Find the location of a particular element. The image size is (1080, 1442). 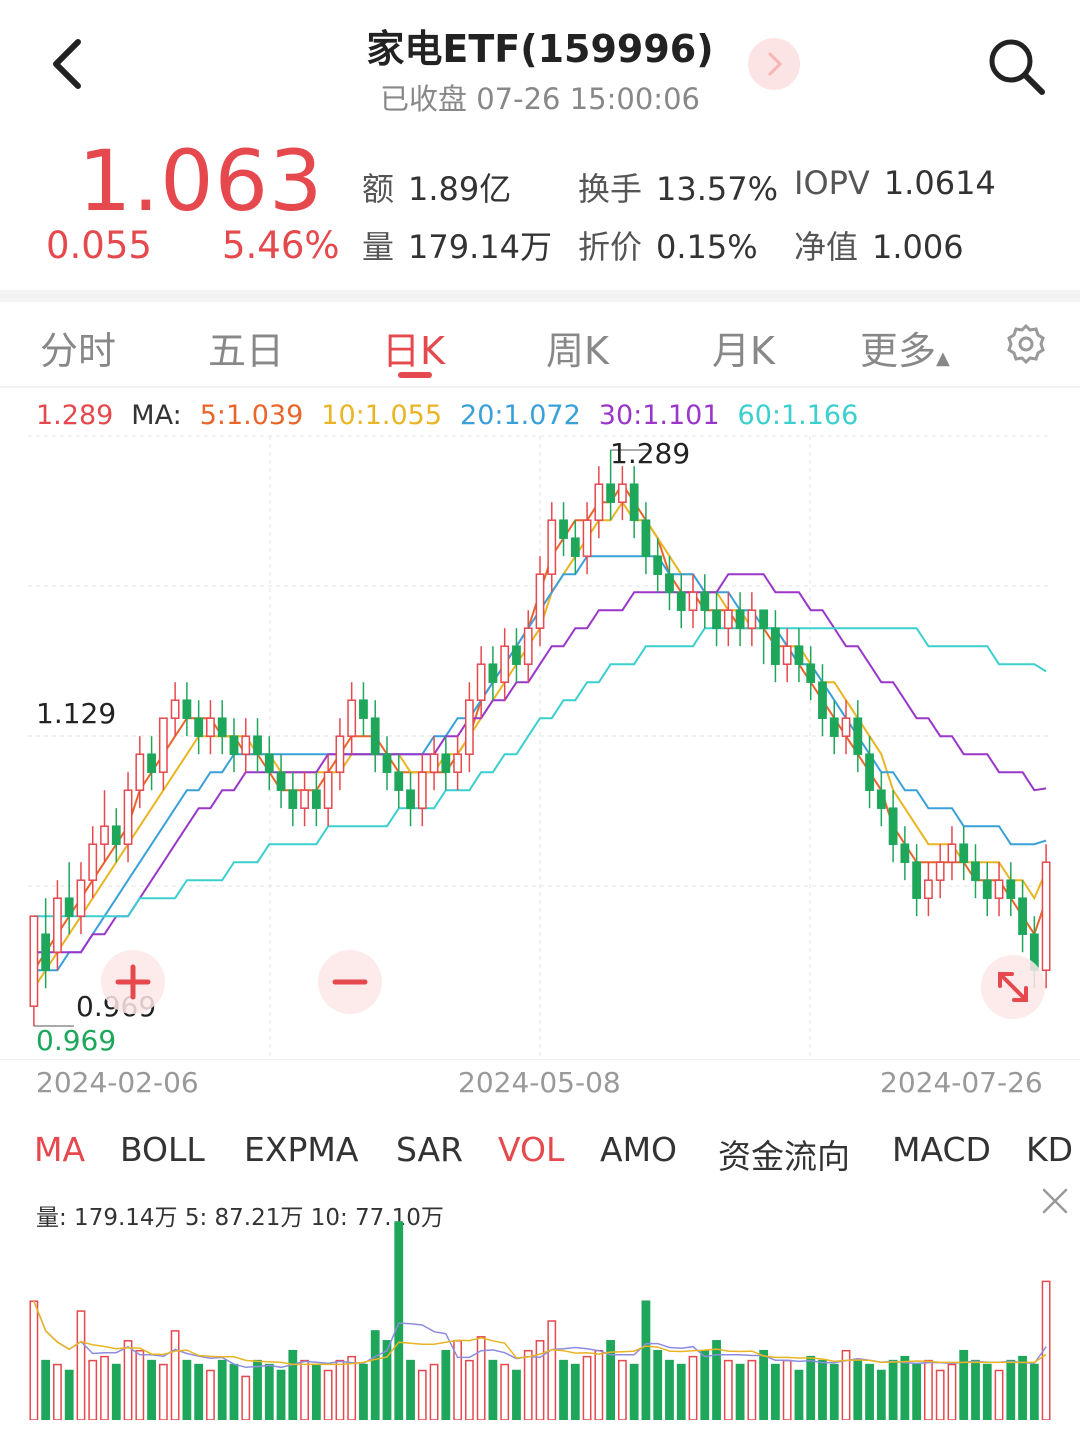

zoom-in-button is located at coordinates (133, 982).